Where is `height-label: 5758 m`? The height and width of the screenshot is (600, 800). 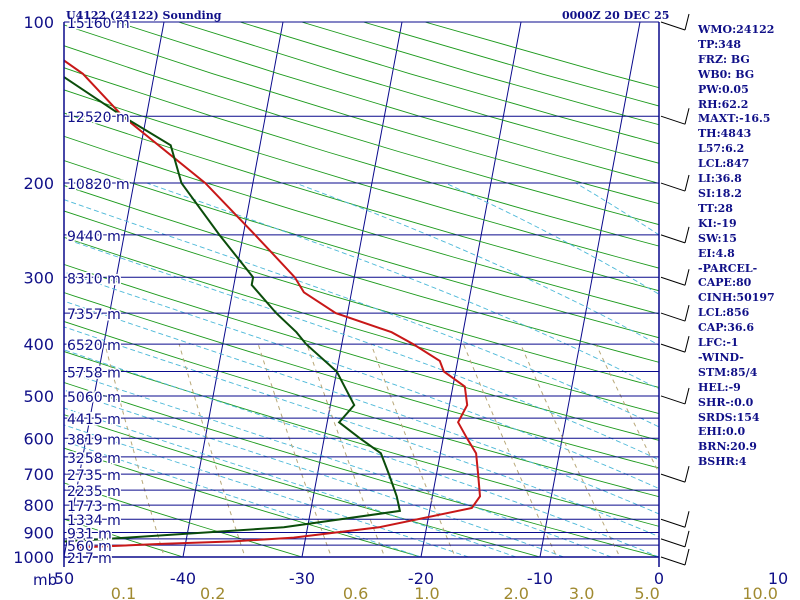 height-label: 5758 m is located at coordinates (94, 373).